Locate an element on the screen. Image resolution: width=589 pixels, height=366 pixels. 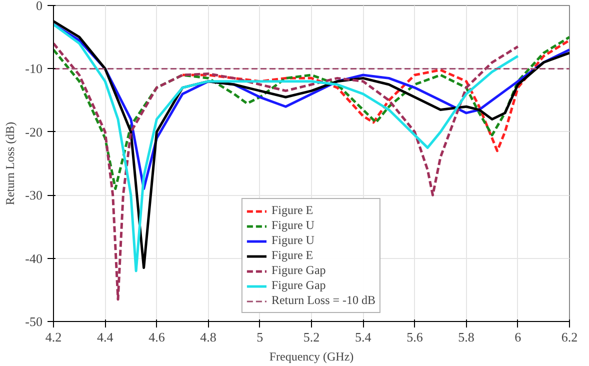
x-tick-label: 4.6 is located at coordinates (157, 337).